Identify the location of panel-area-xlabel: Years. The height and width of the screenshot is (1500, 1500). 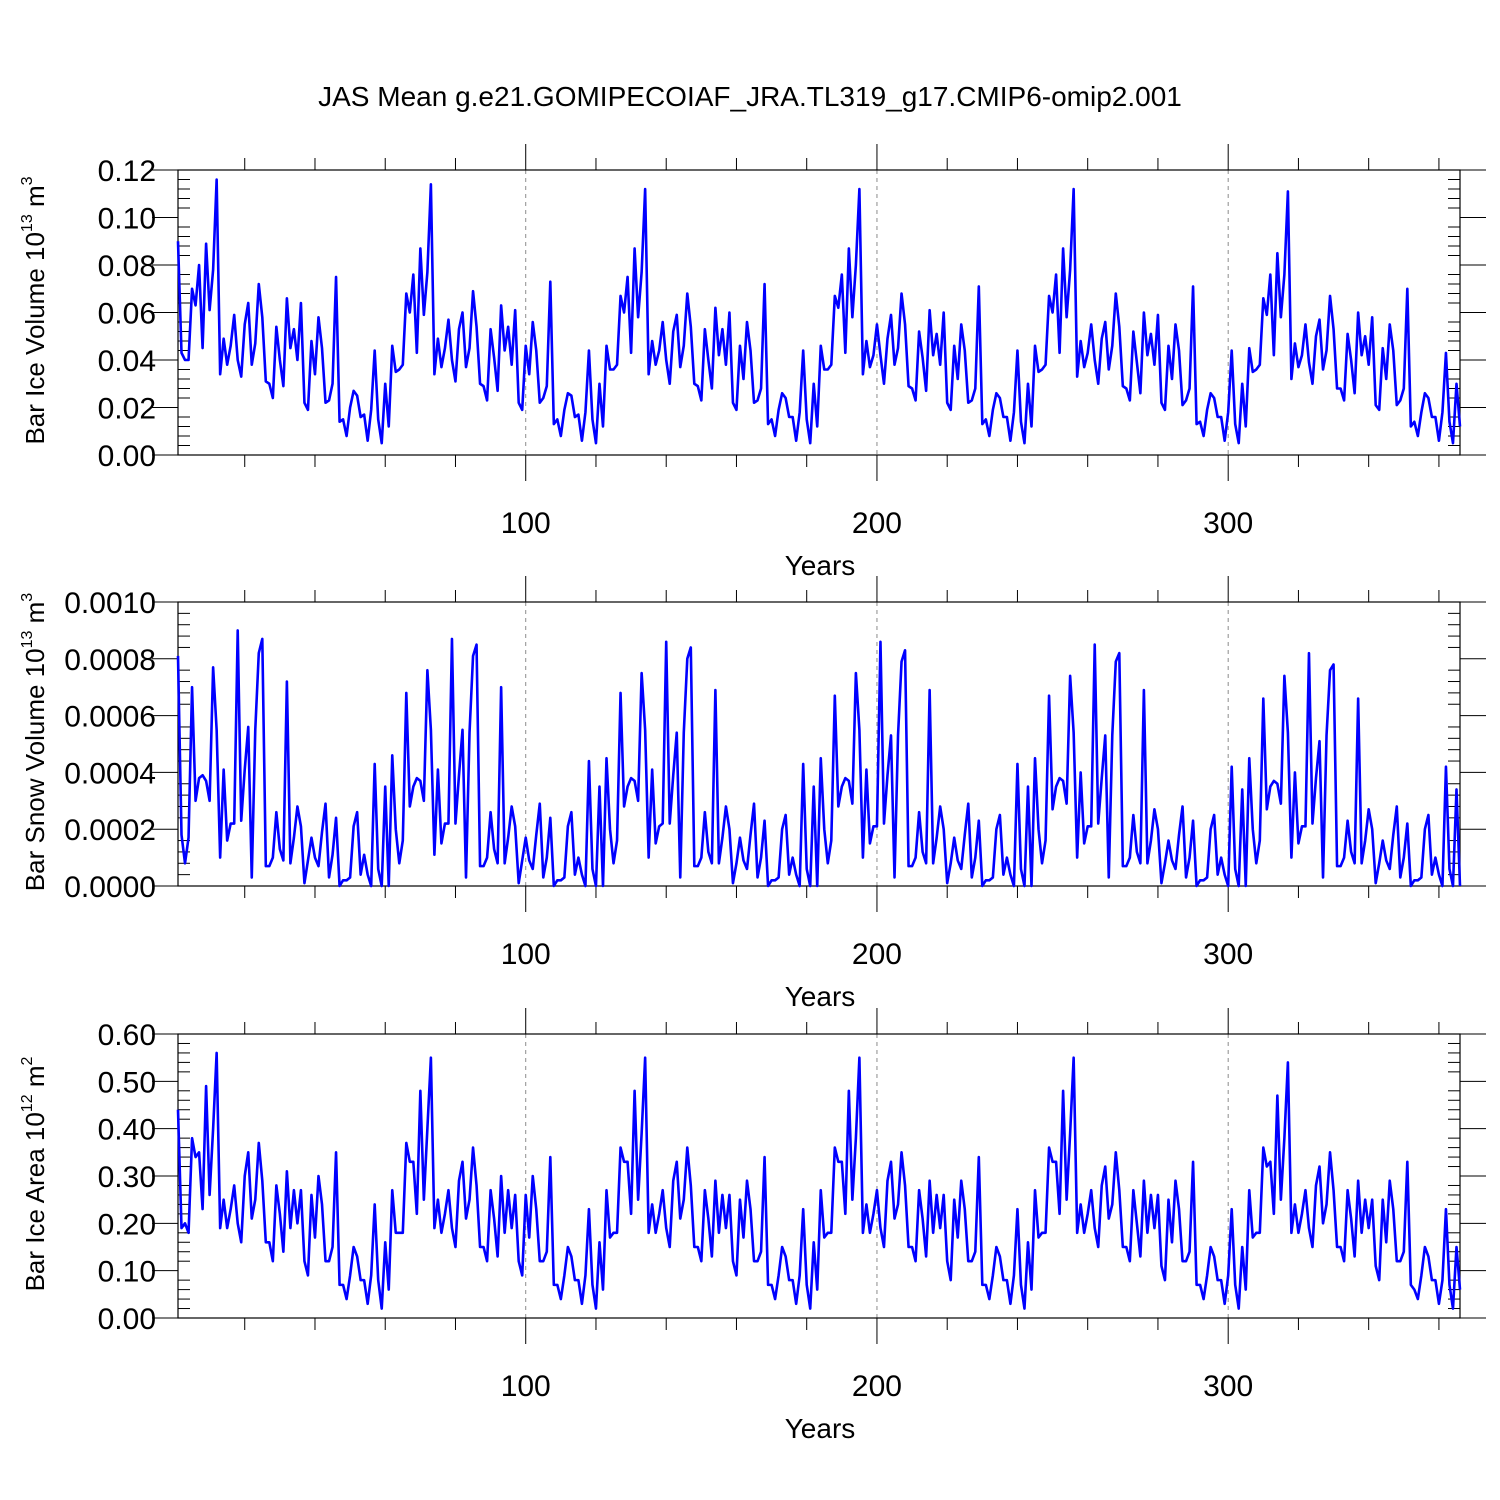
(820, 1428).